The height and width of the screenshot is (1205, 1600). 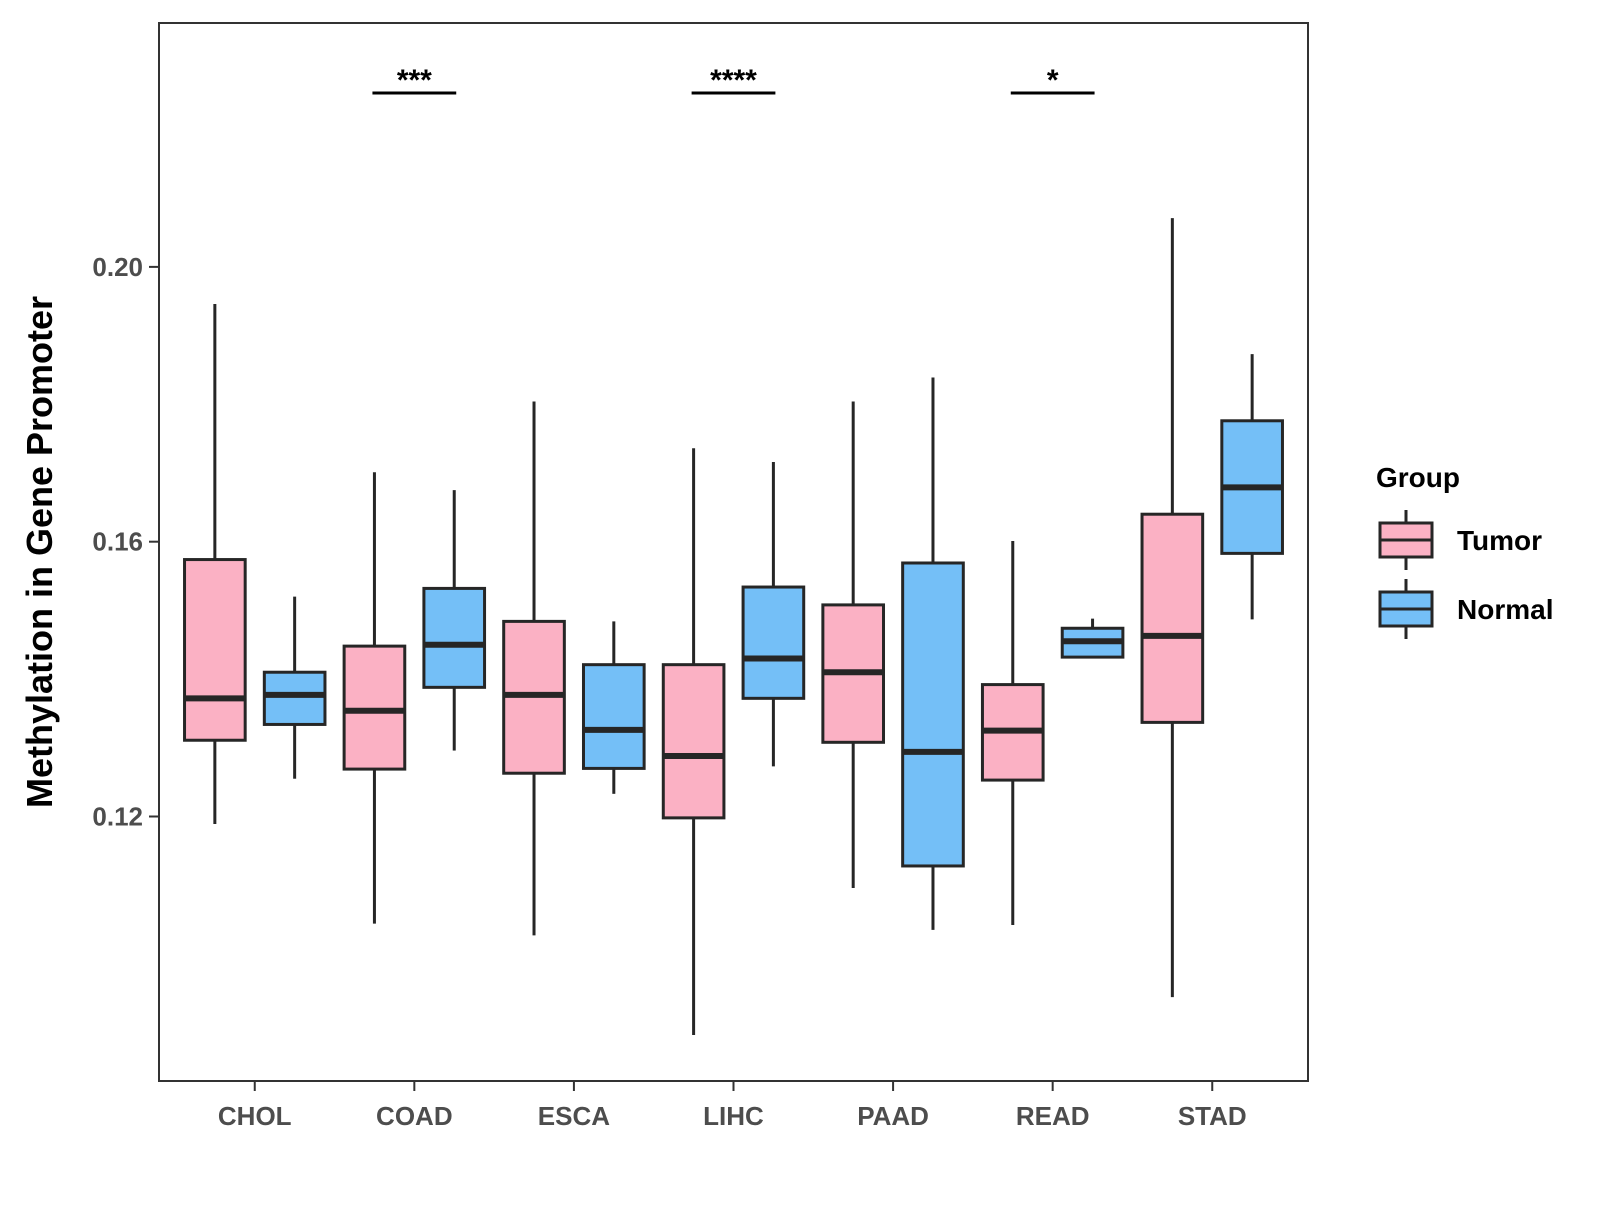 I want to click on box-stad-normal, so click(x=1252, y=487).